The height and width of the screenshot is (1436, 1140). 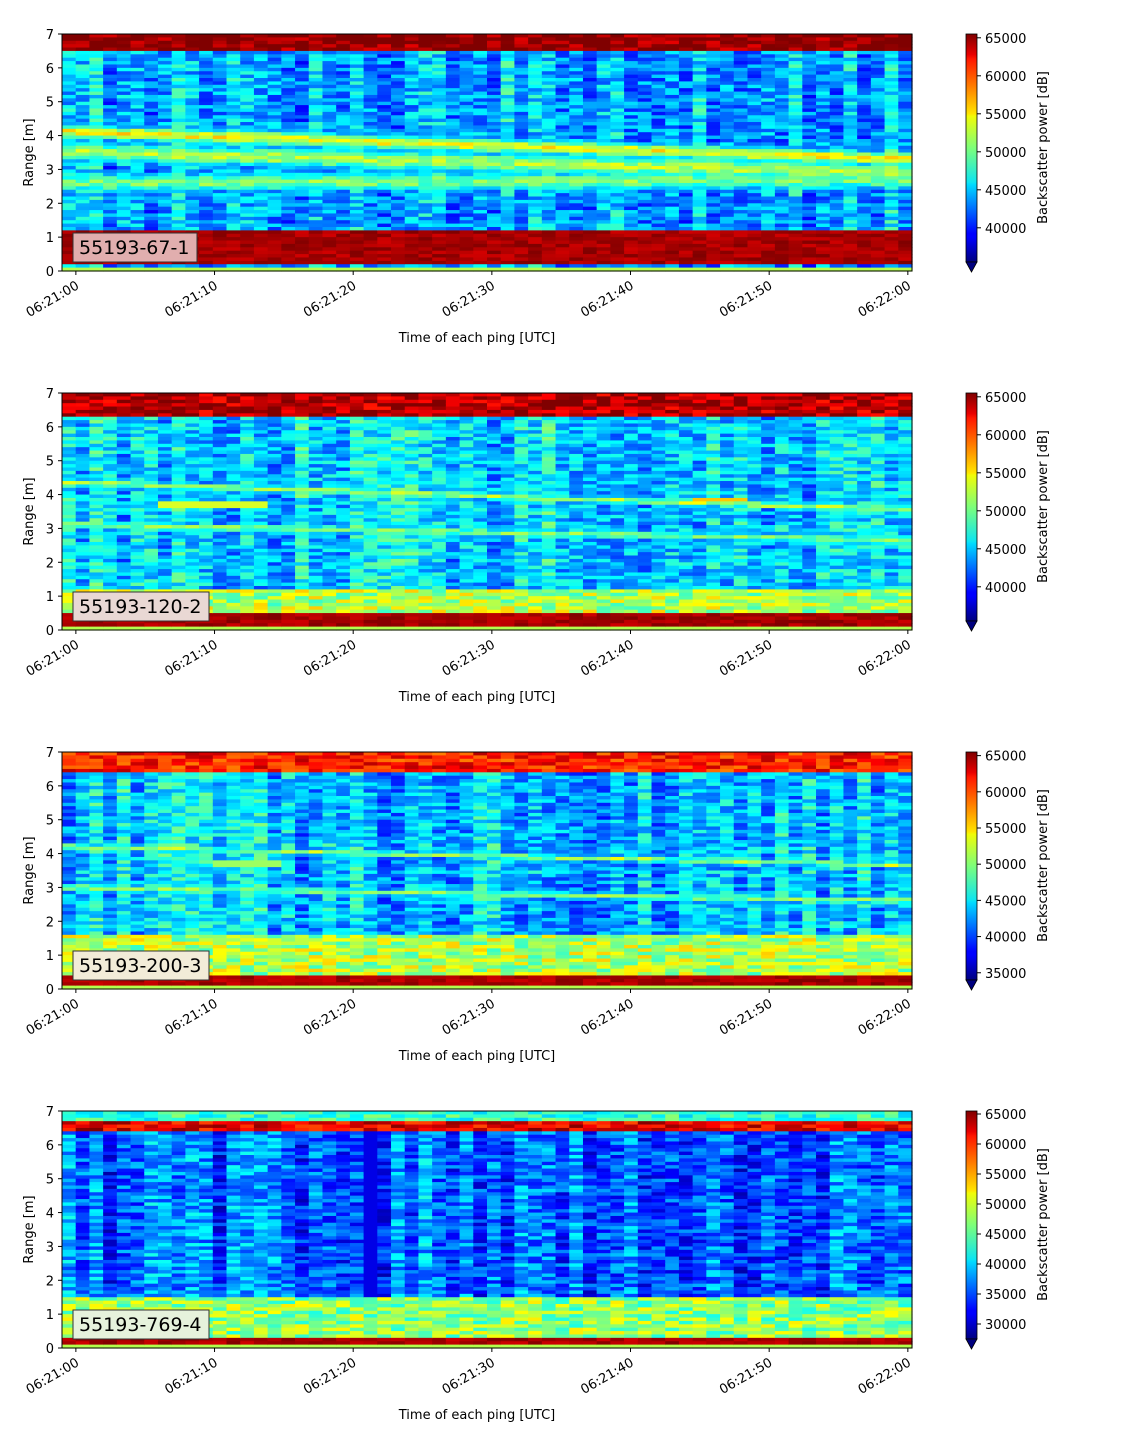 I want to click on colorbar-tick-label: 40000, so click(x=1005, y=229).